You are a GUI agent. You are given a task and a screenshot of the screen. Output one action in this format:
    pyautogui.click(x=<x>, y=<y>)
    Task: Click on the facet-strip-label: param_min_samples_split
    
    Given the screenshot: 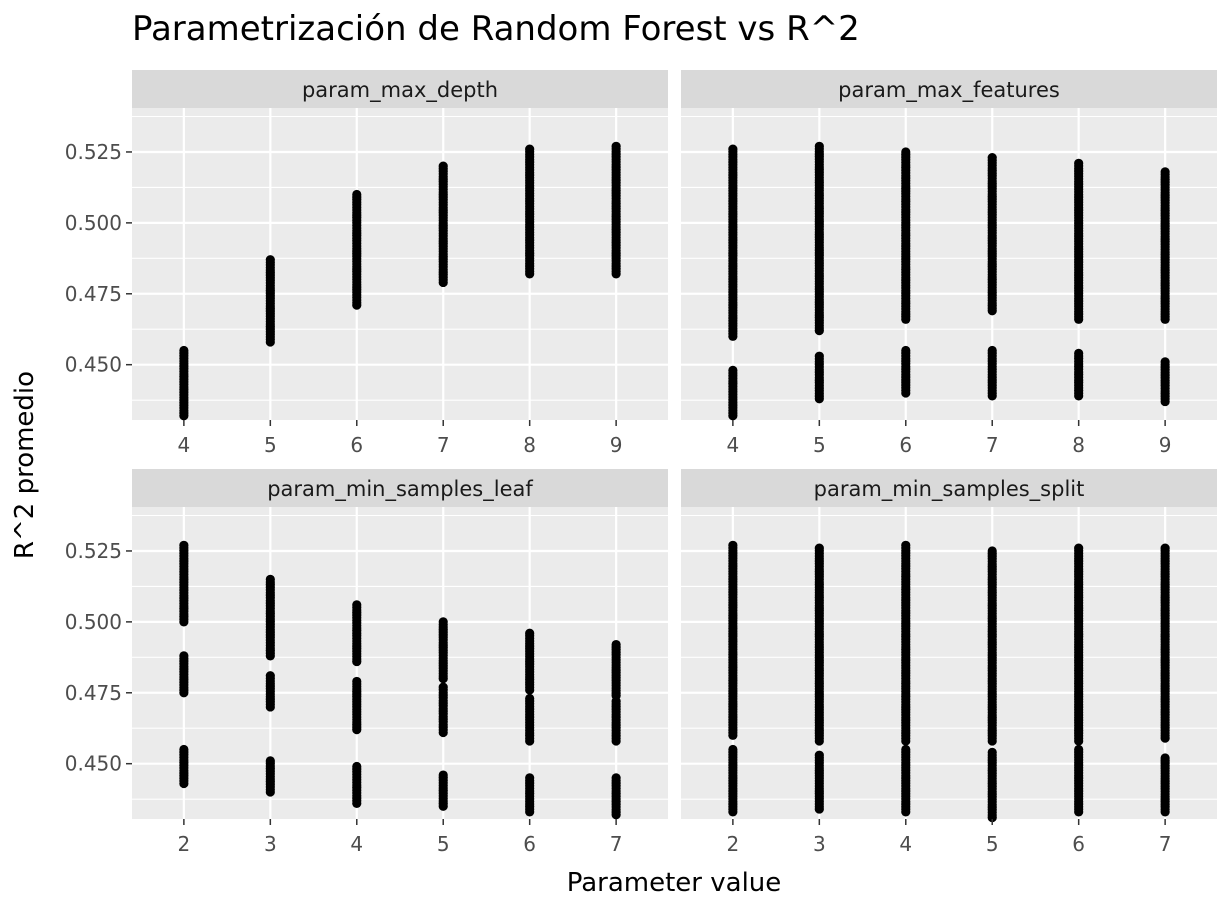 What is the action you would take?
    pyautogui.click(x=949, y=489)
    